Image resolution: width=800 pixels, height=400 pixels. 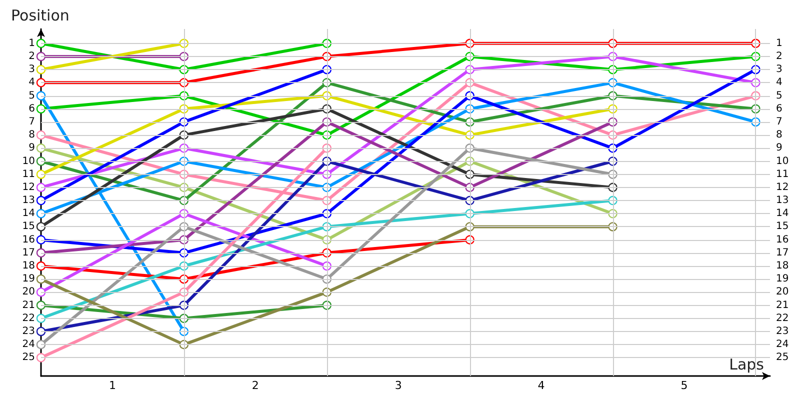 What do you see at coordinates (779, 135) in the screenshot?
I see `y2-tick-label: 8` at bounding box center [779, 135].